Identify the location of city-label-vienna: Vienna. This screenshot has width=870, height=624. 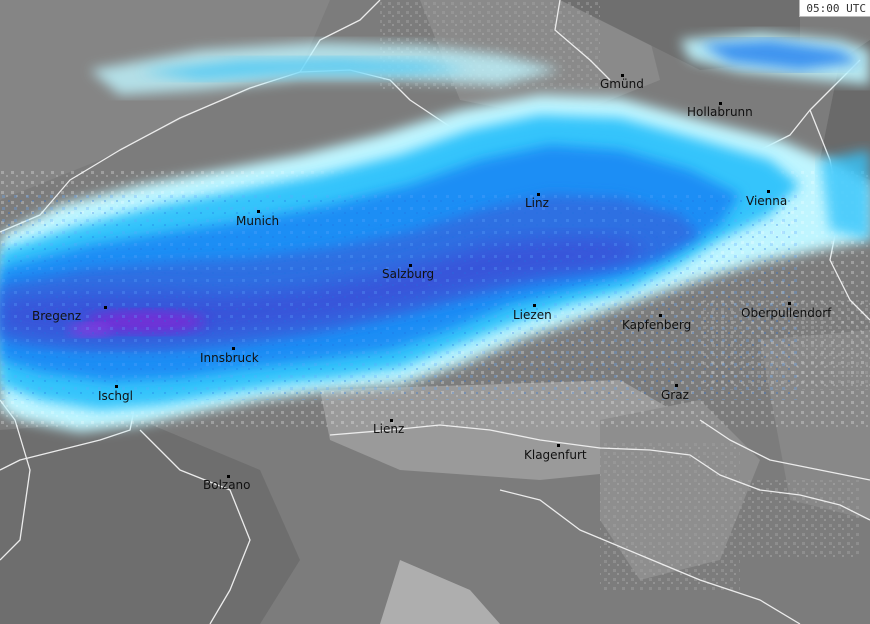
(767, 201).